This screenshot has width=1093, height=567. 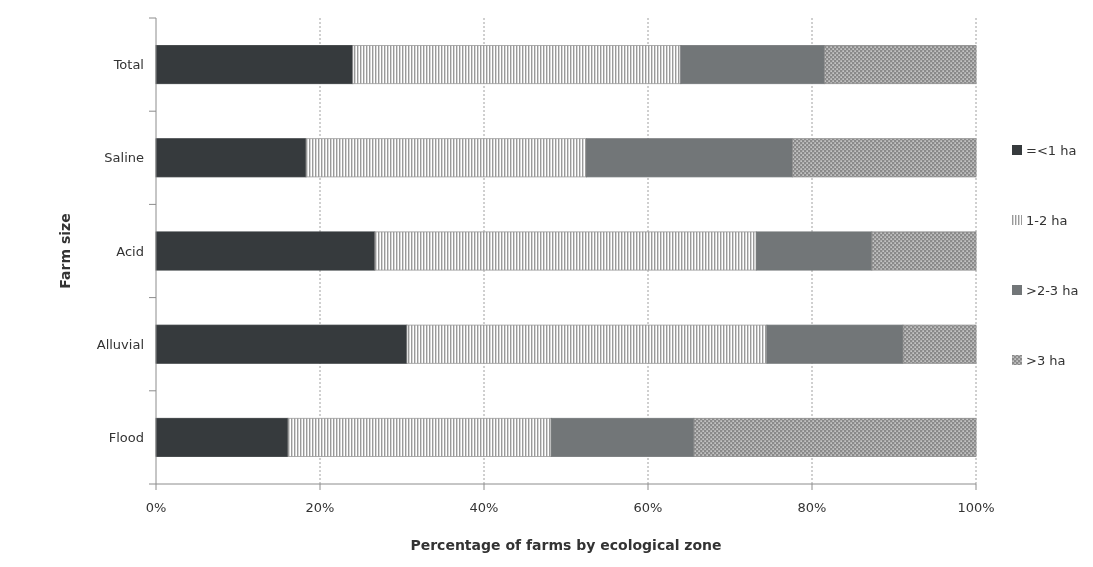 I want to click on y-tick-label: Flood, so click(x=126, y=437).